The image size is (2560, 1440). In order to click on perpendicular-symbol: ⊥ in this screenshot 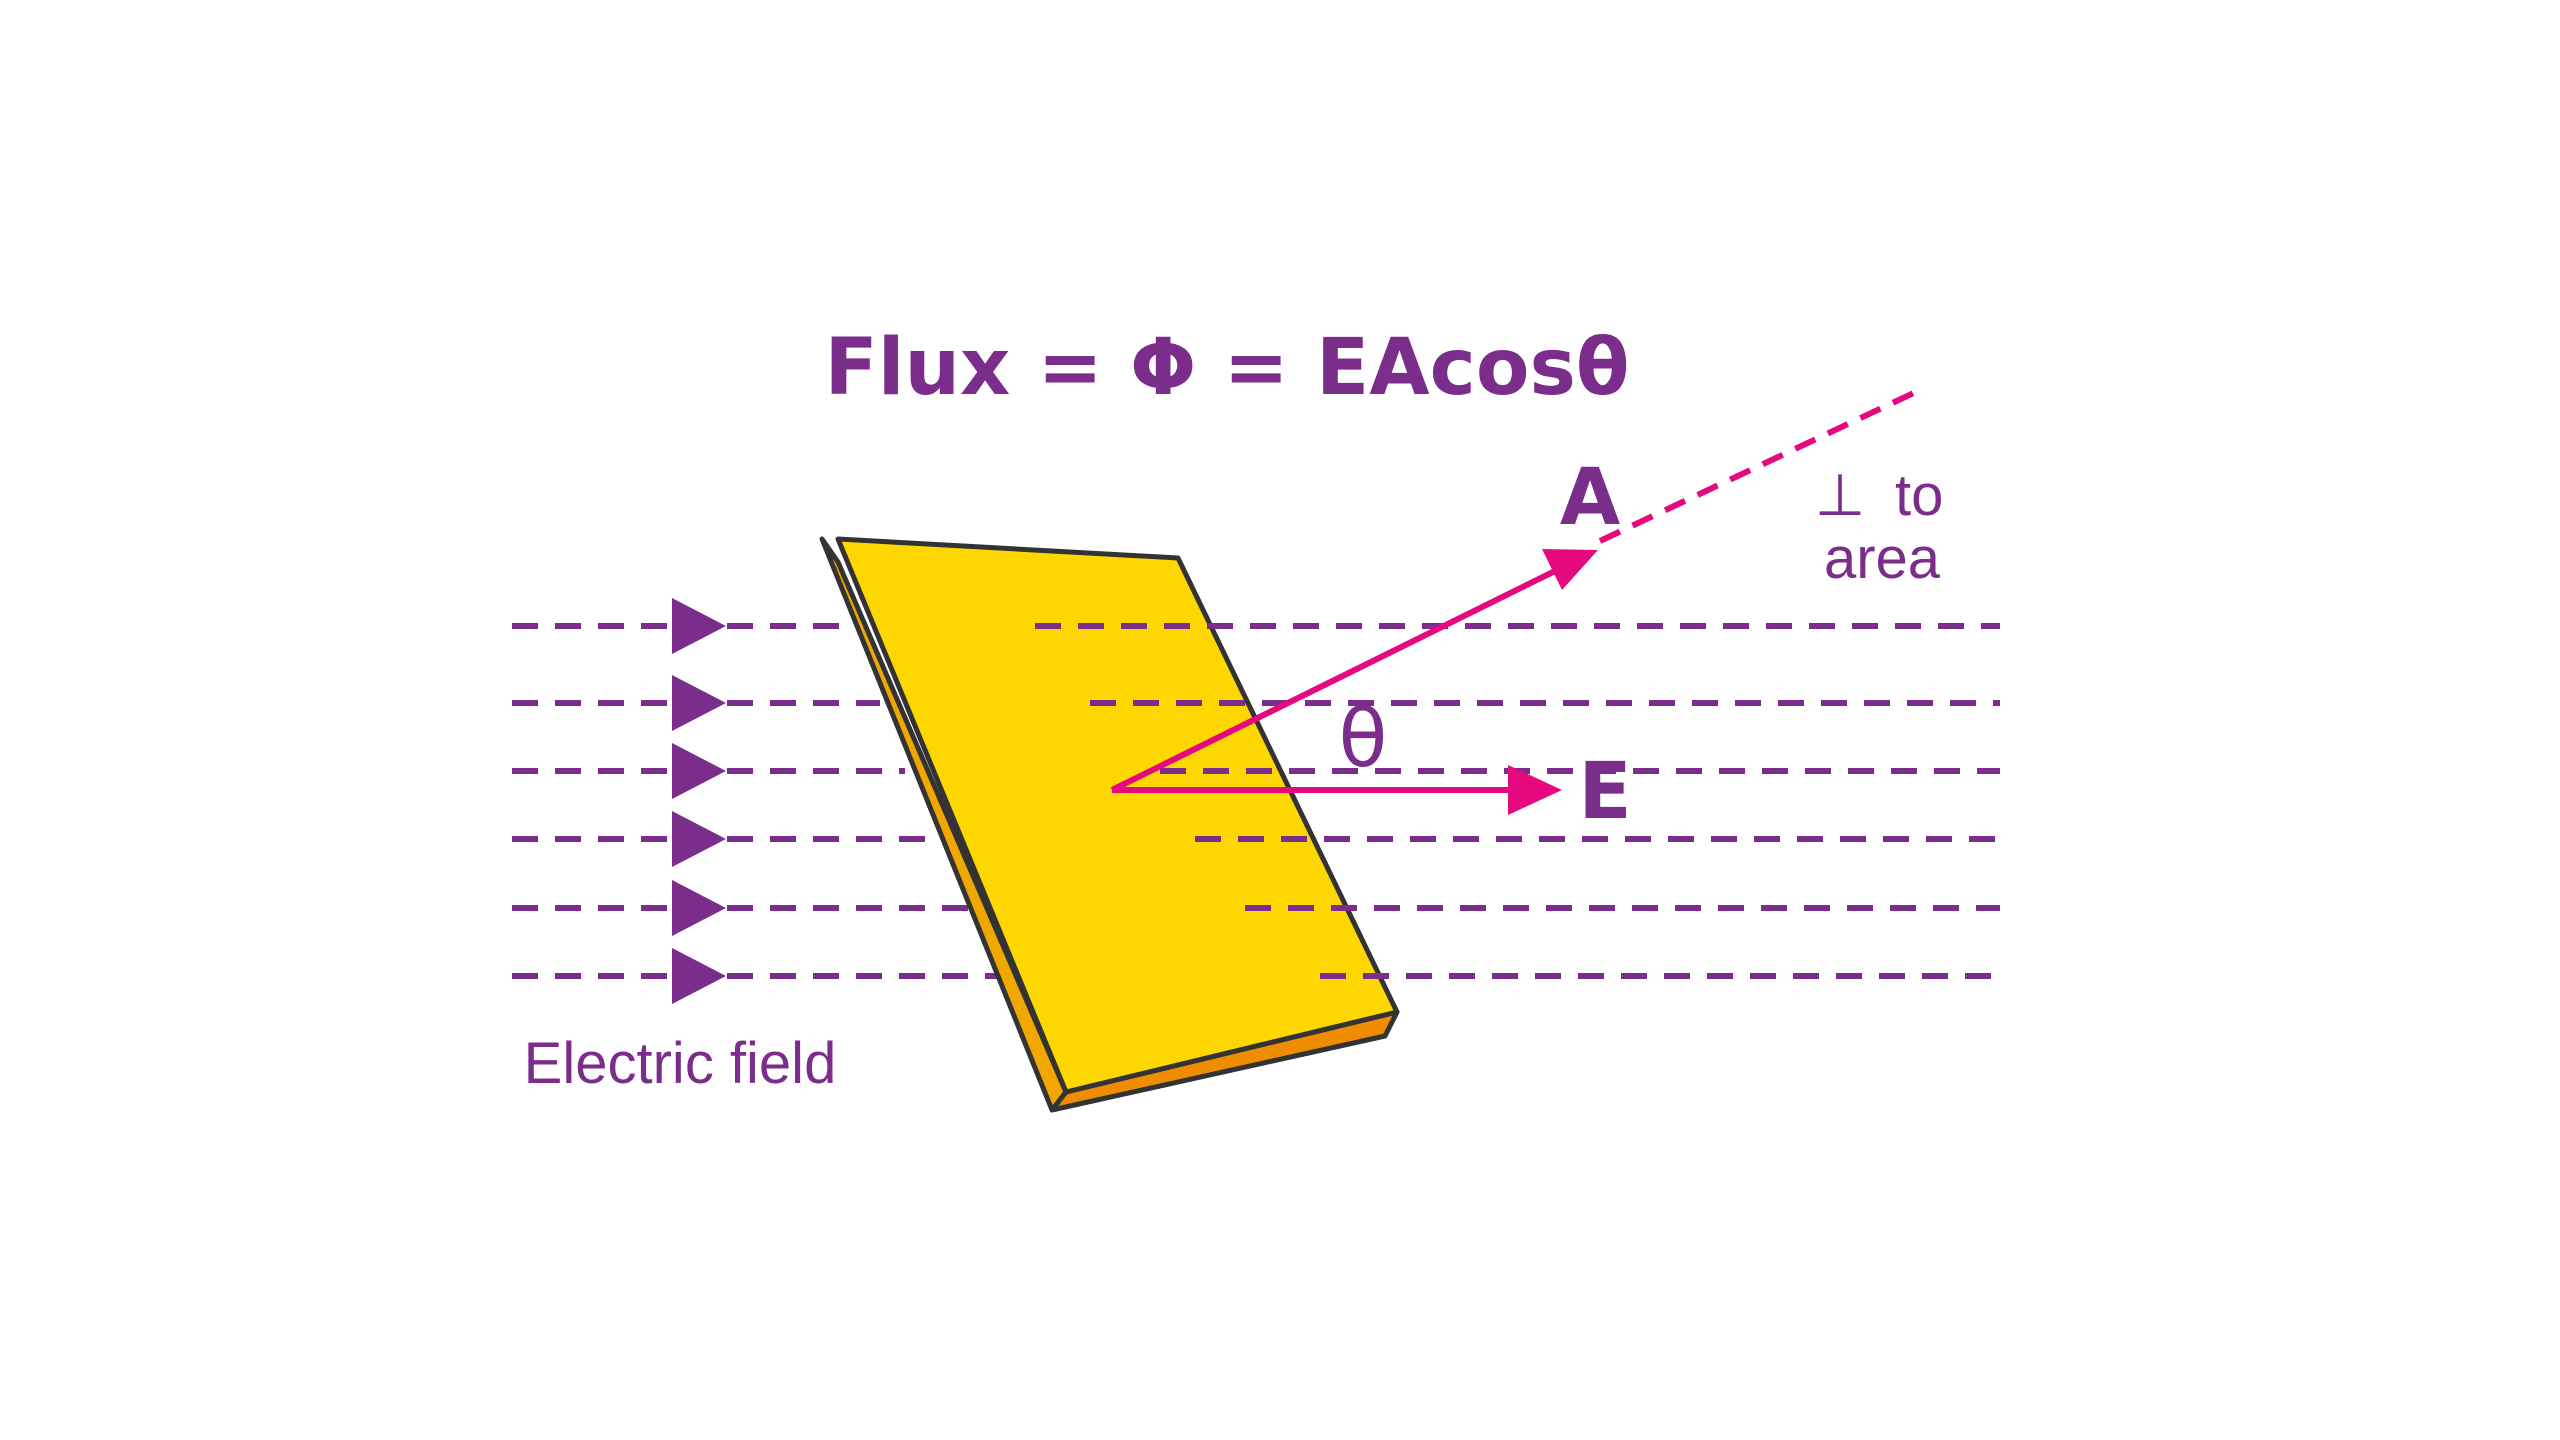, I will do `click(1840, 495)`.